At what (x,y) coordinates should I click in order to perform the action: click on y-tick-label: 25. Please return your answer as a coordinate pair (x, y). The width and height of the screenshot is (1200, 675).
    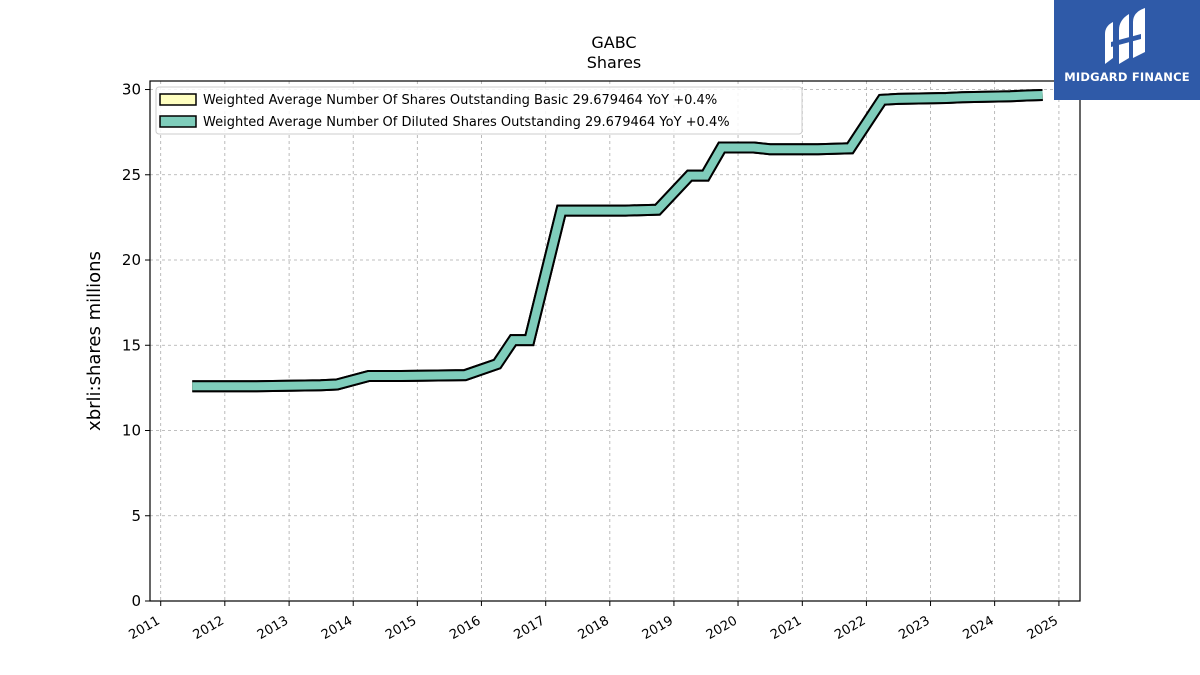
    Looking at the image, I should click on (131, 175).